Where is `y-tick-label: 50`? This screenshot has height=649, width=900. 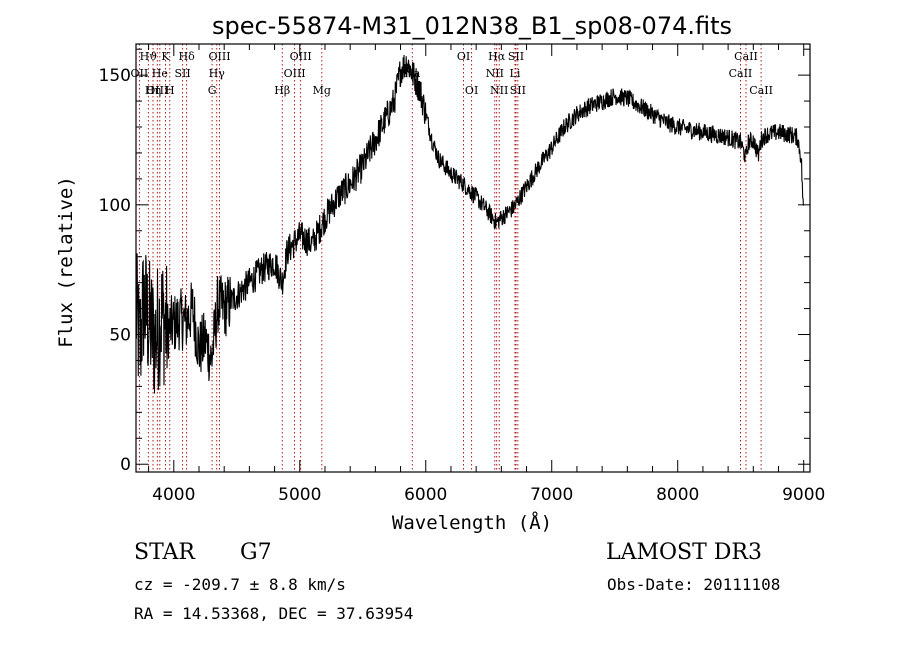 y-tick-label: 50 is located at coordinates (120, 336).